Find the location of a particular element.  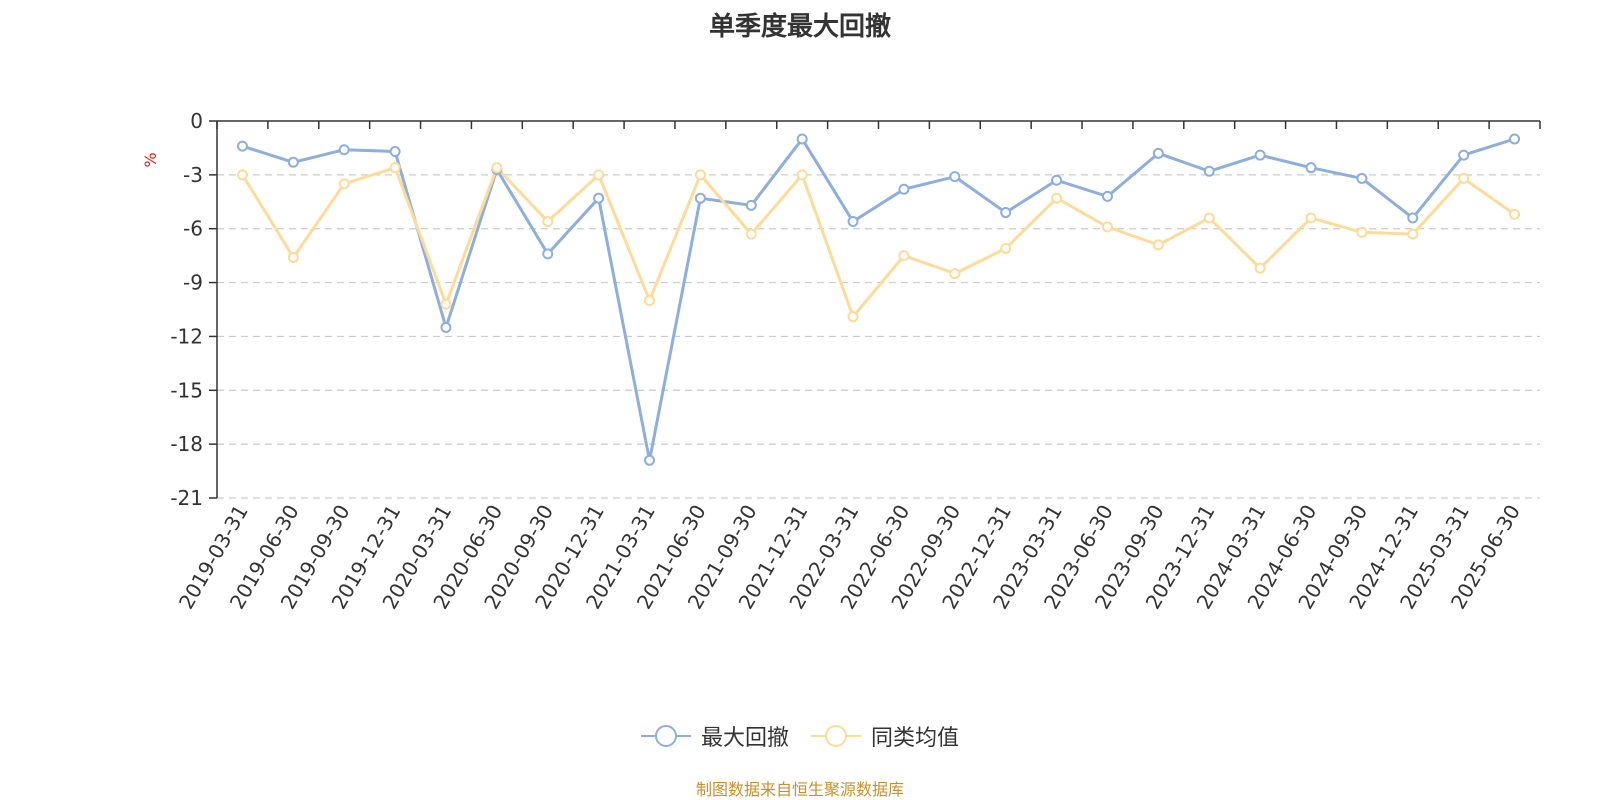

y-tick-label: -15 is located at coordinates (186, 390).